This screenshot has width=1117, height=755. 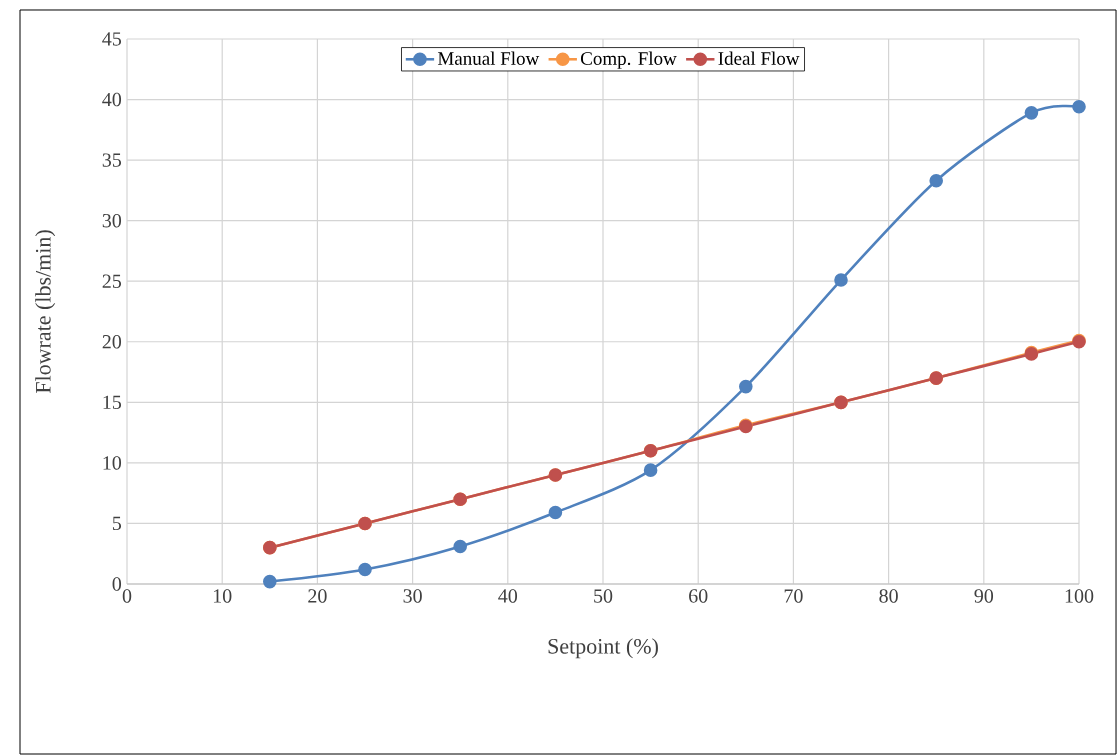 I want to click on y-tick-label: 10, so click(x=112, y=463).